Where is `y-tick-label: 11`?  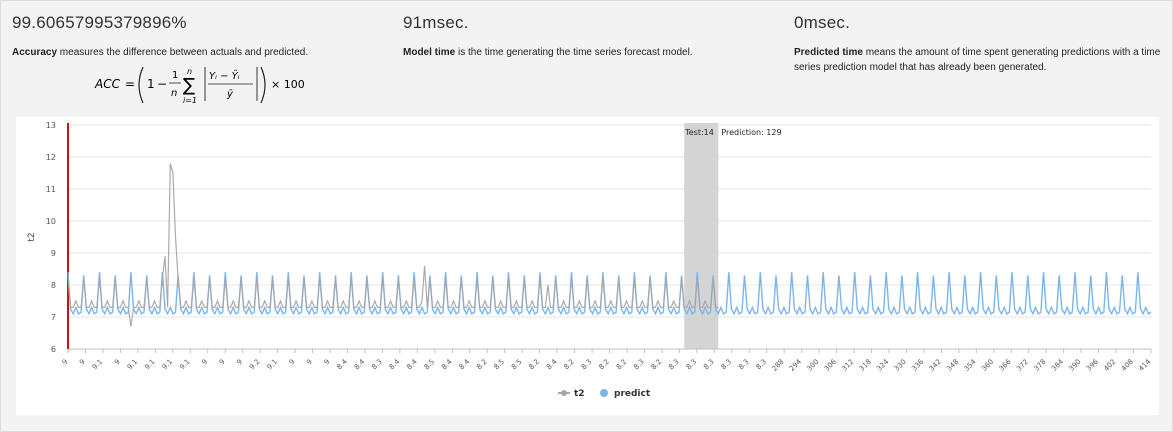
y-tick-label: 11 is located at coordinates (51, 189).